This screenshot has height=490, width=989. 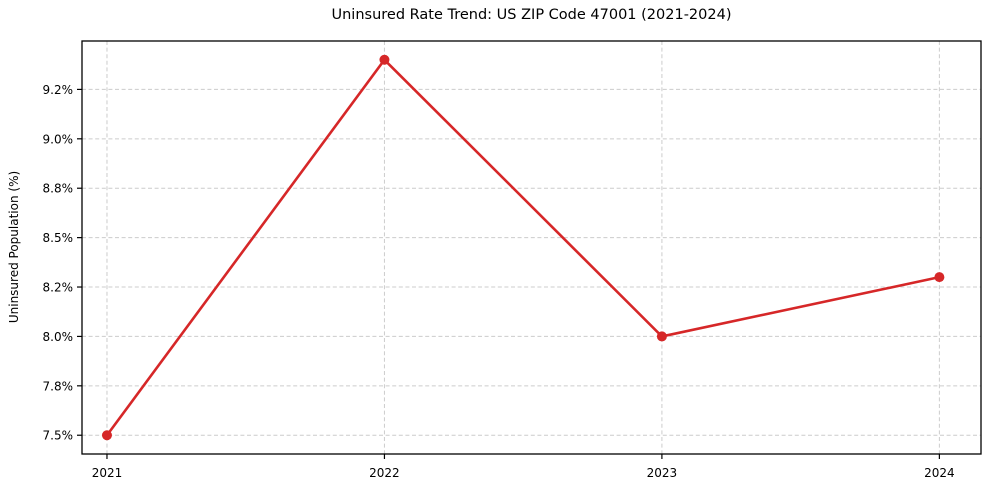 What do you see at coordinates (58, 189) in the screenshot?
I see `y-tick-label: 8.8%` at bounding box center [58, 189].